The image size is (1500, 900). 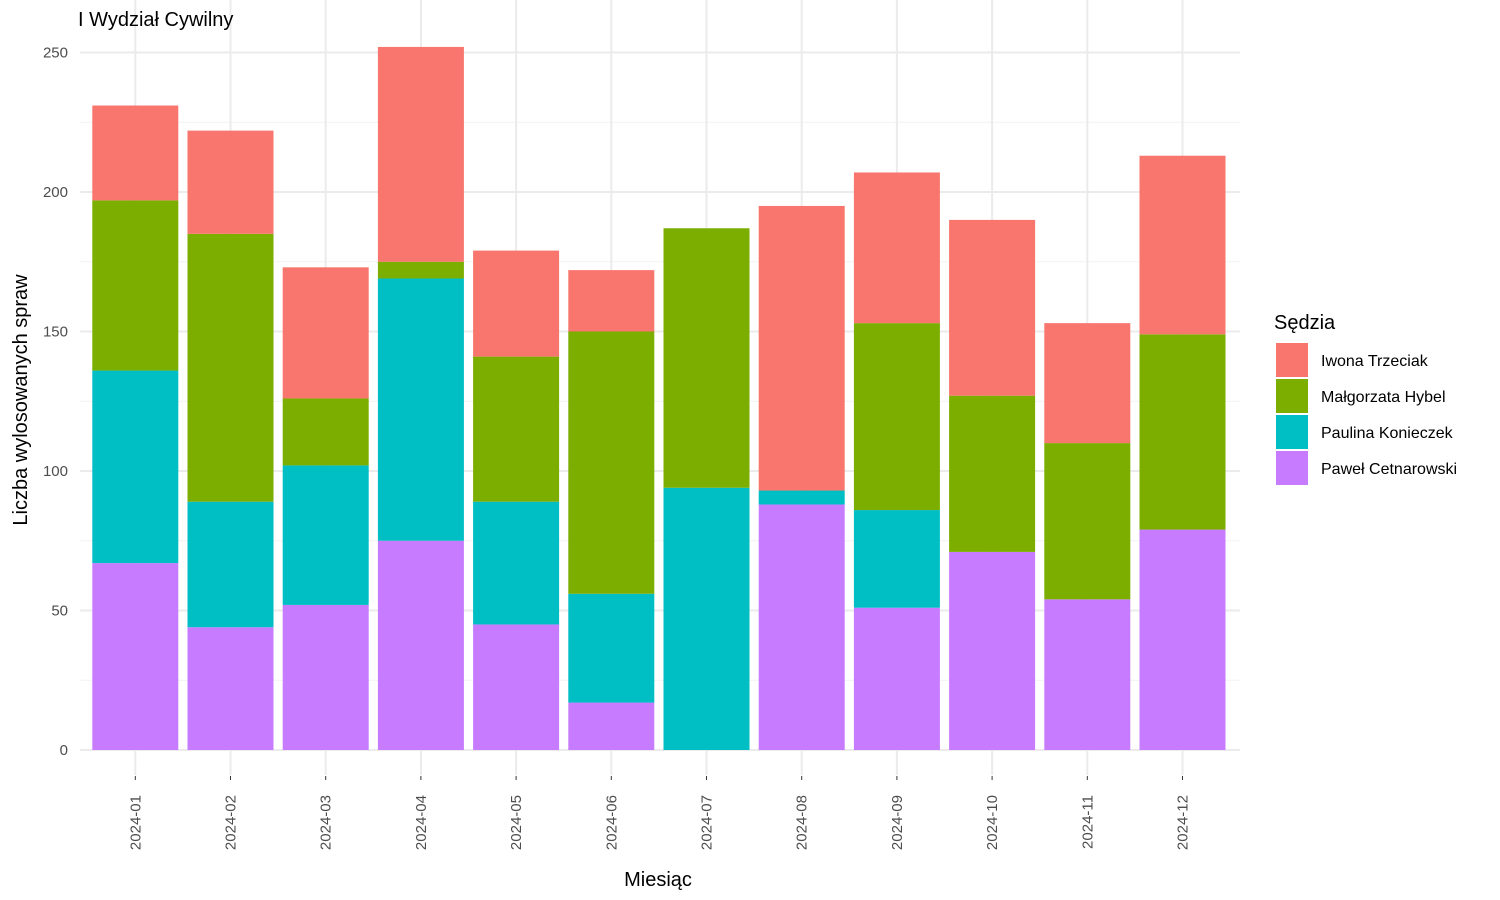 I want to click on x-tick-label: 2024-01, so click(x=135, y=822).